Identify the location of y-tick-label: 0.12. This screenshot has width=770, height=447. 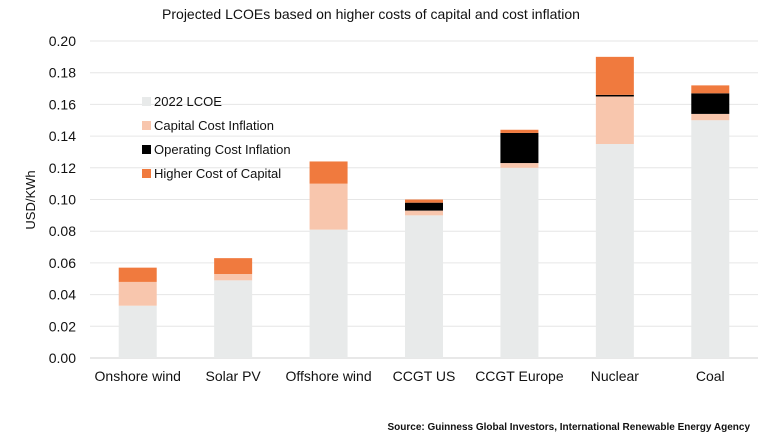
(62, 168).